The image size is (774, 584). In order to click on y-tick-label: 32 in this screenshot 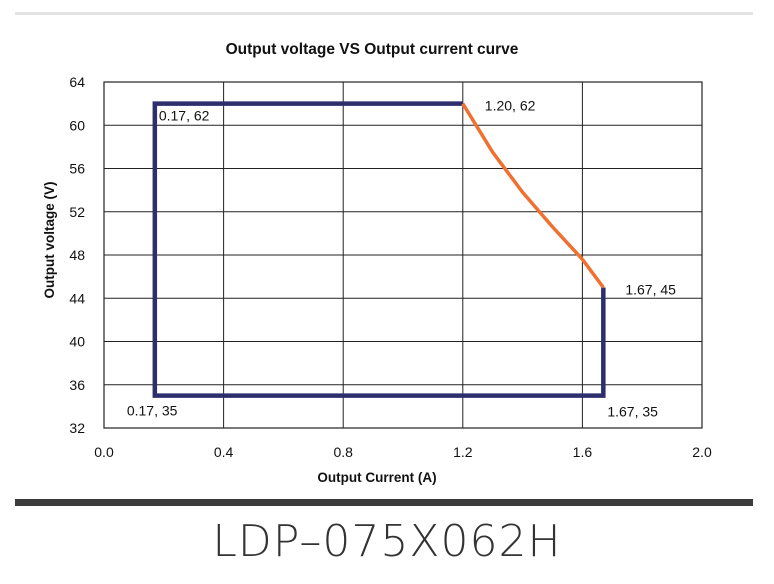, I will do `click(77, 428)`.